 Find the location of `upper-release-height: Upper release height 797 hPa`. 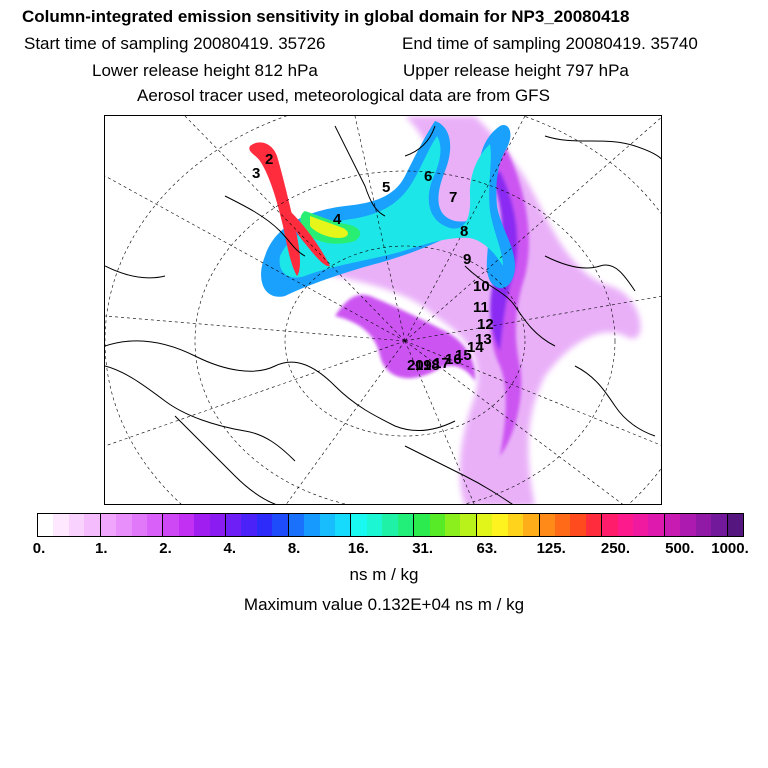

upper-release-height: Upper release height 797 hPa is located at coordinates (516, 70).